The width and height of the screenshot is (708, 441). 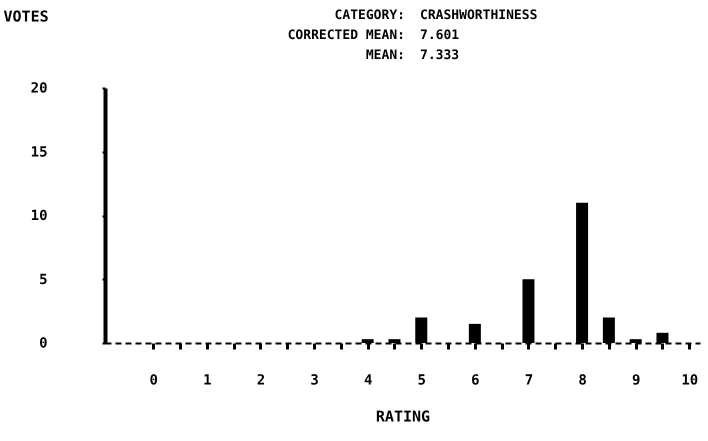 What do you see at coordinates (39, 216) in the screenshot?
I see `y-tick-label: 10` at bounding box center [39, 216].